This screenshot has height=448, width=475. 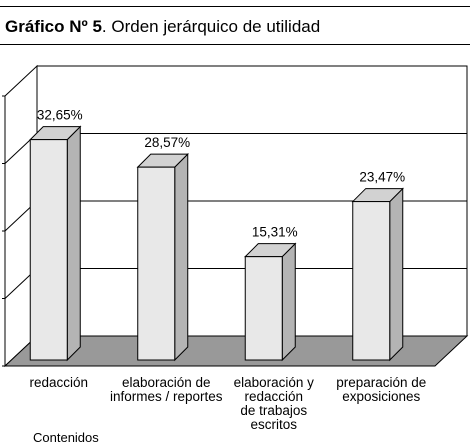 I want to click on chart-title-text: . Orden jerárquico de utilidad, so click(x=211, y=26).